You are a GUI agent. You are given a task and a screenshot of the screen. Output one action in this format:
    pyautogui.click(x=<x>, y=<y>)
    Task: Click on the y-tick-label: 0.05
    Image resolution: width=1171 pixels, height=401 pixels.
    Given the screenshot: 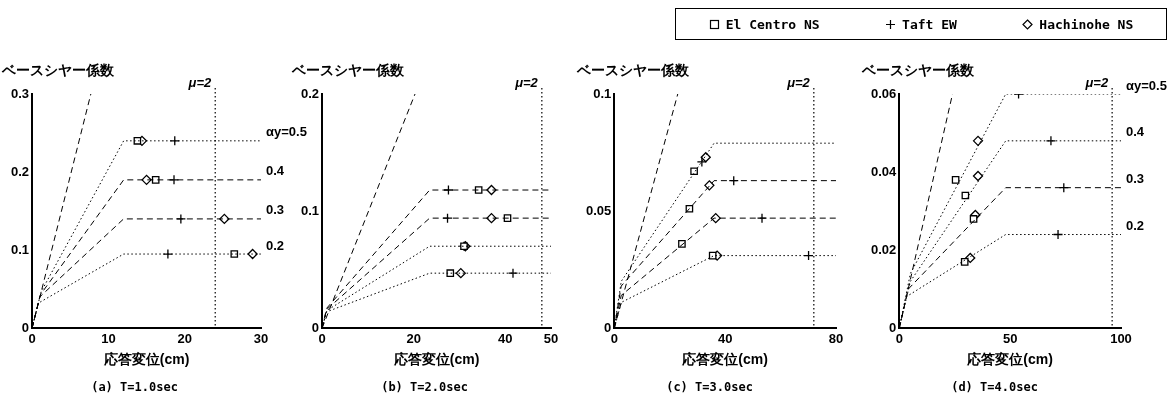 What is the action you would take?
    pyautogui.click(x=598, y=210)
    